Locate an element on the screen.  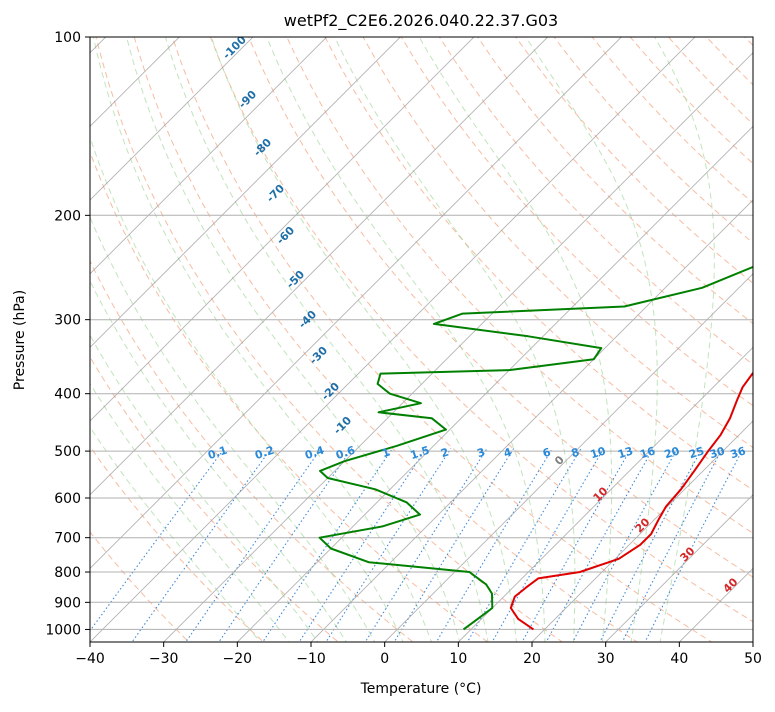
y-tick-label: 900 is located at coordinates (67, 603).